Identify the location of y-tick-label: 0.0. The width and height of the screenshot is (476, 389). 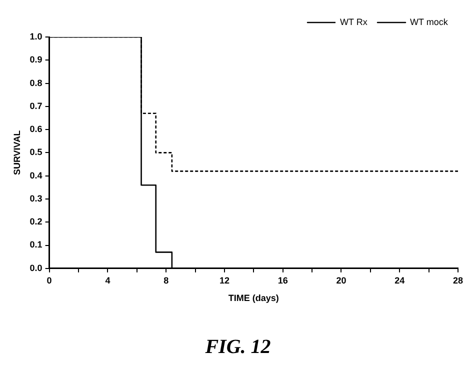
(36, 267).